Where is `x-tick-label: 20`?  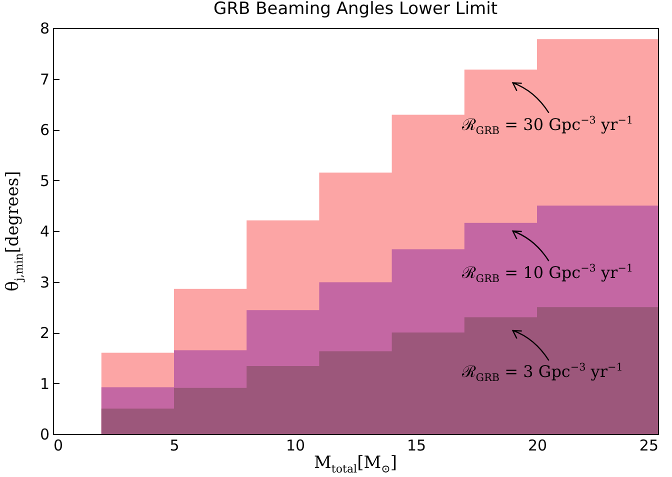
x-tick-label: 20 is located at coordinates (538, 445).